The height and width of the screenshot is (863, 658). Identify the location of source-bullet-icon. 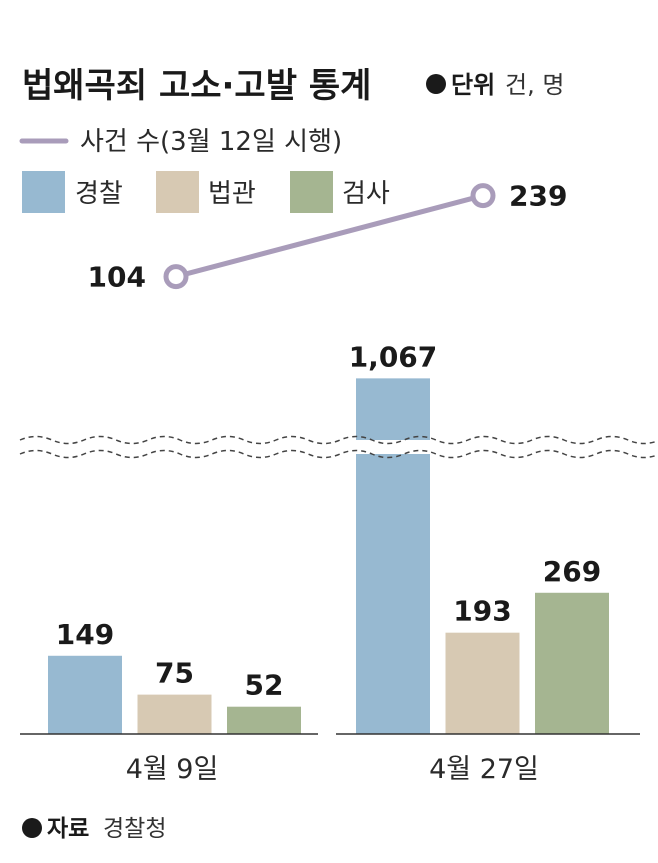
(32, 828).